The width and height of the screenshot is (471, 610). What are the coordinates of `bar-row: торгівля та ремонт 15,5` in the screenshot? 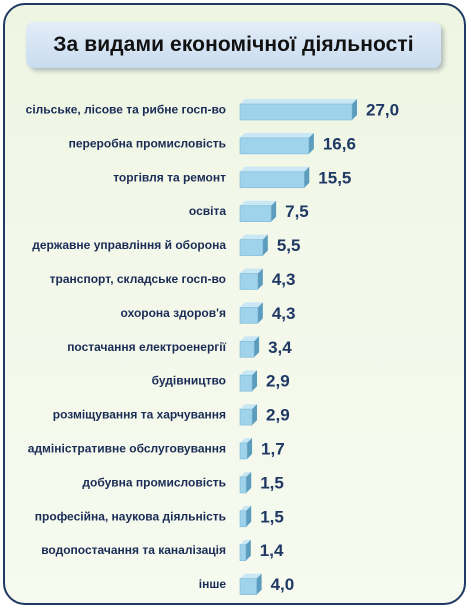 It's located at (232, 177).